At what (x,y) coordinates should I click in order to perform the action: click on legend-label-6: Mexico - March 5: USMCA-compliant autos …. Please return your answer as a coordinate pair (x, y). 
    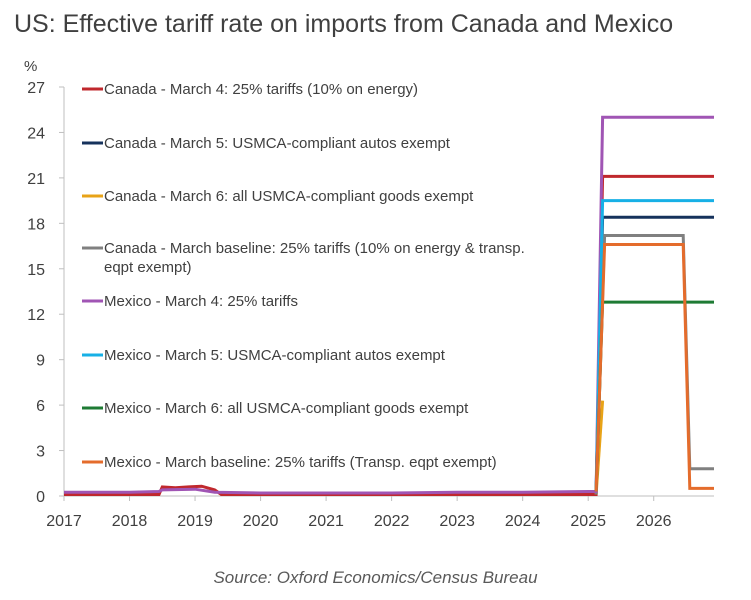
    Looking at the image, I should click on (275, 355).